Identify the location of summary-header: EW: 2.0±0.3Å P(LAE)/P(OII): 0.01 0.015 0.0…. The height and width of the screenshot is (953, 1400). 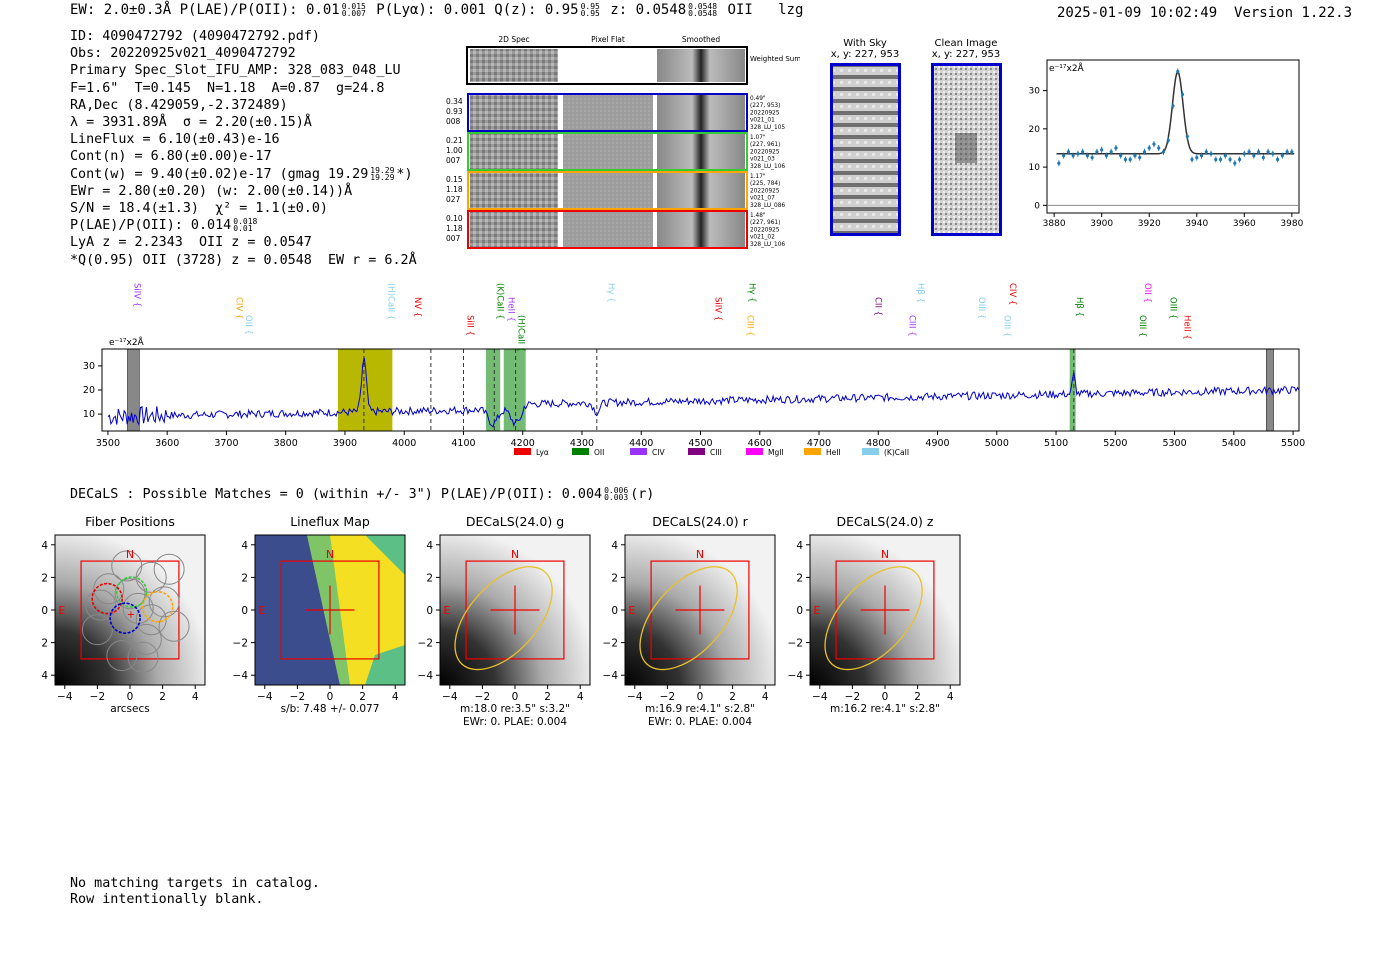
(436, 10).